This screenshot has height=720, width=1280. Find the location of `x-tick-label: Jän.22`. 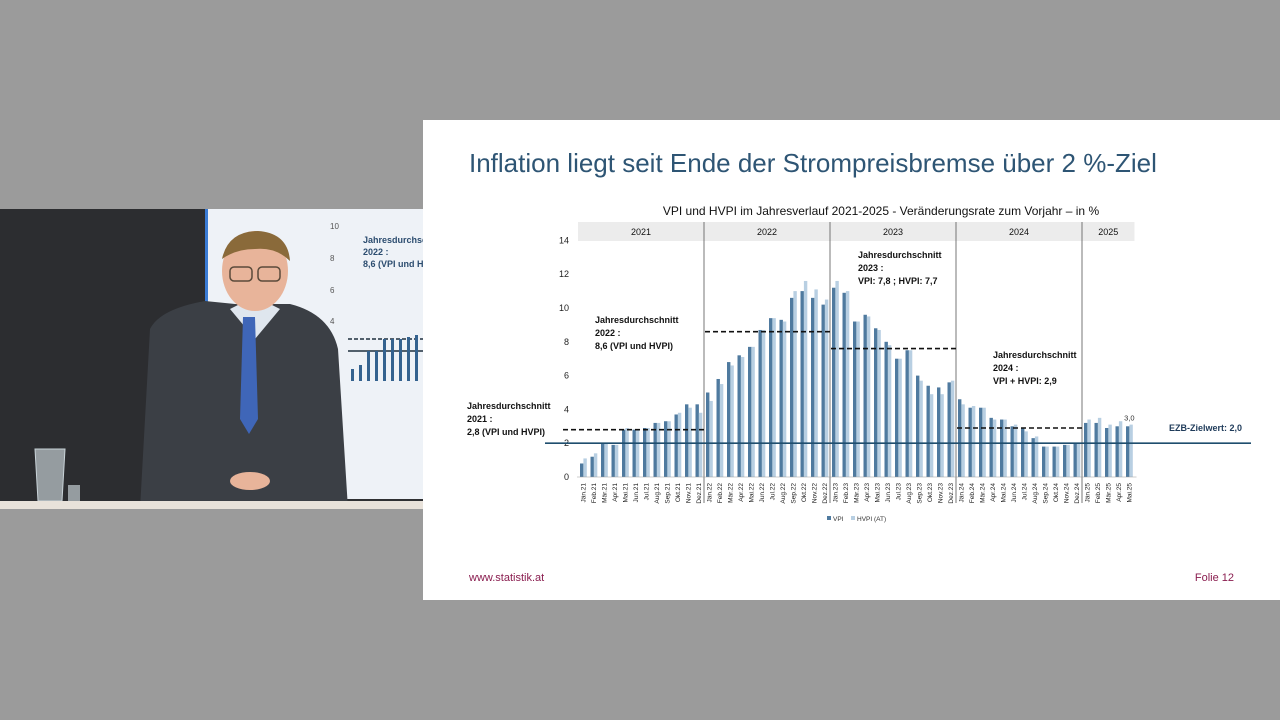

x-tick-label: Jän.22 is located at coordinates (709, 493).